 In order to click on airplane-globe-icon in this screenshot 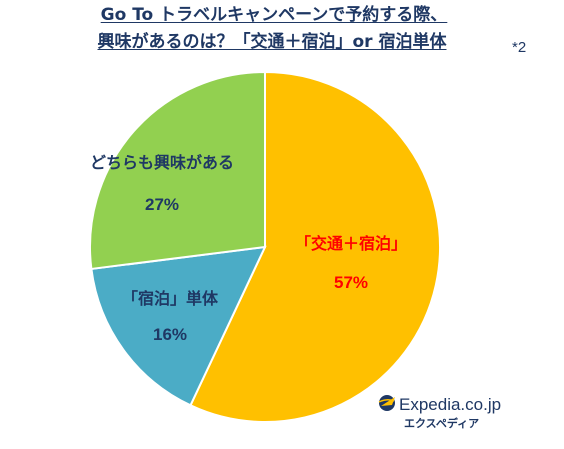, I will do `click(386, 403)`.